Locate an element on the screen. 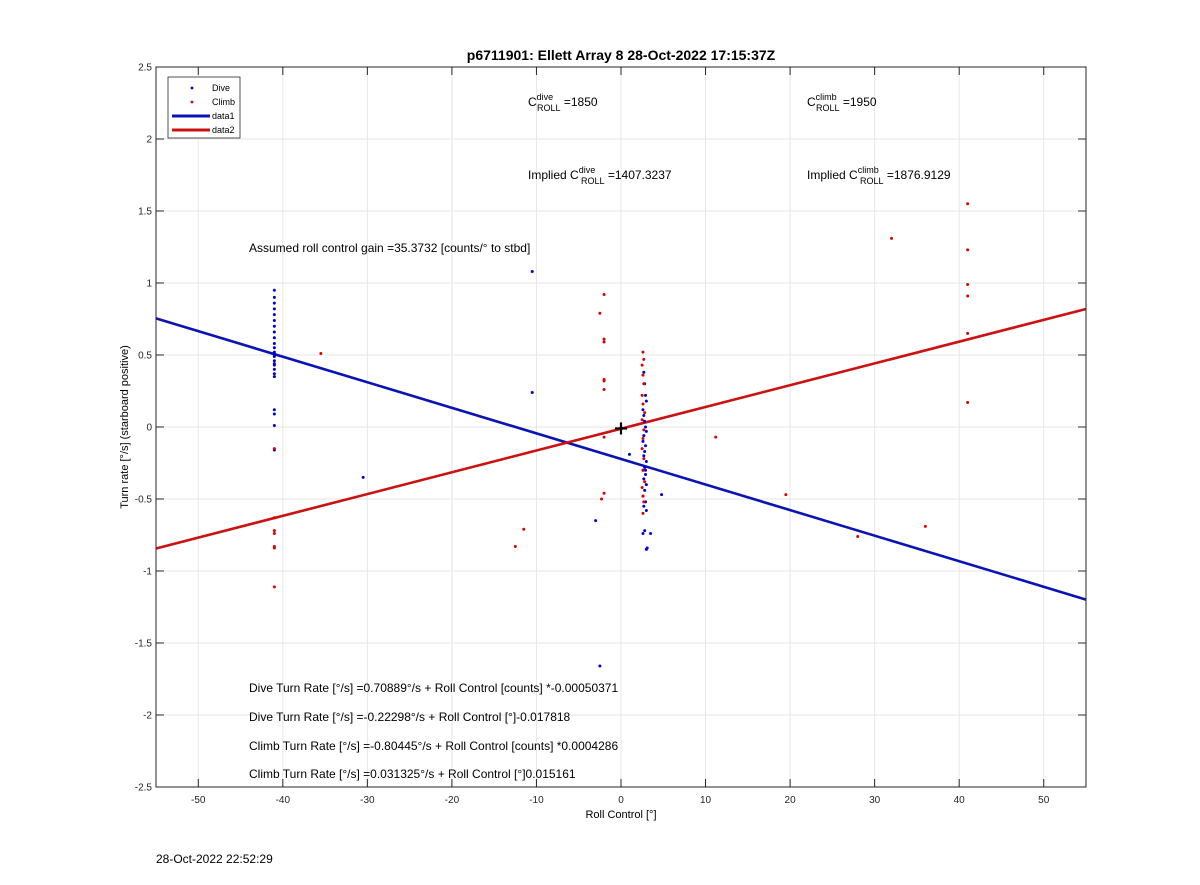  c-dive-sub: ROLL is located at coordinates (549, 108).